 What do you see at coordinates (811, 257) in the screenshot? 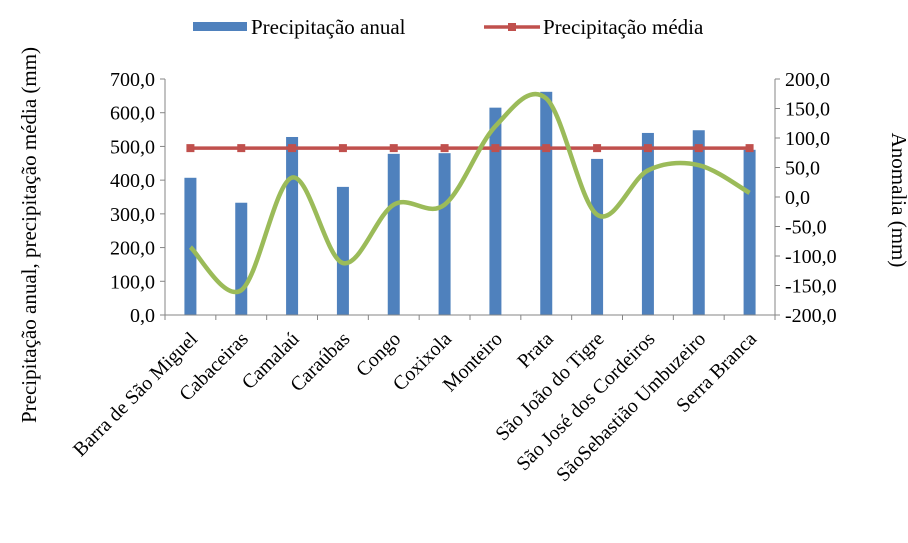
I see `y2-tick-label: -100,0` at bounding box center [811, 257].